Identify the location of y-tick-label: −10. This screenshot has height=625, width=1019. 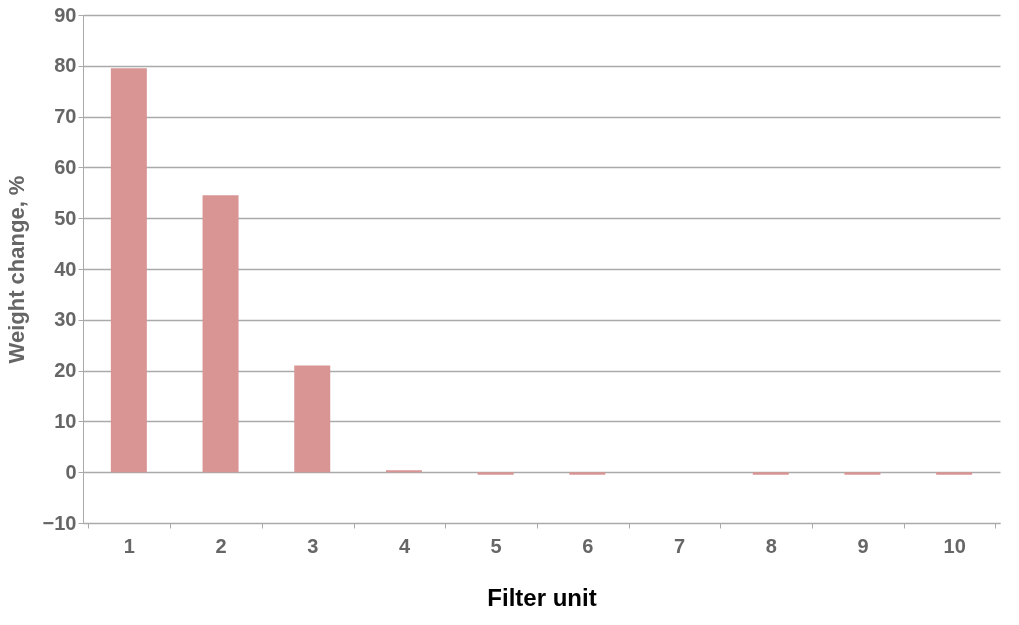
(59, 522).